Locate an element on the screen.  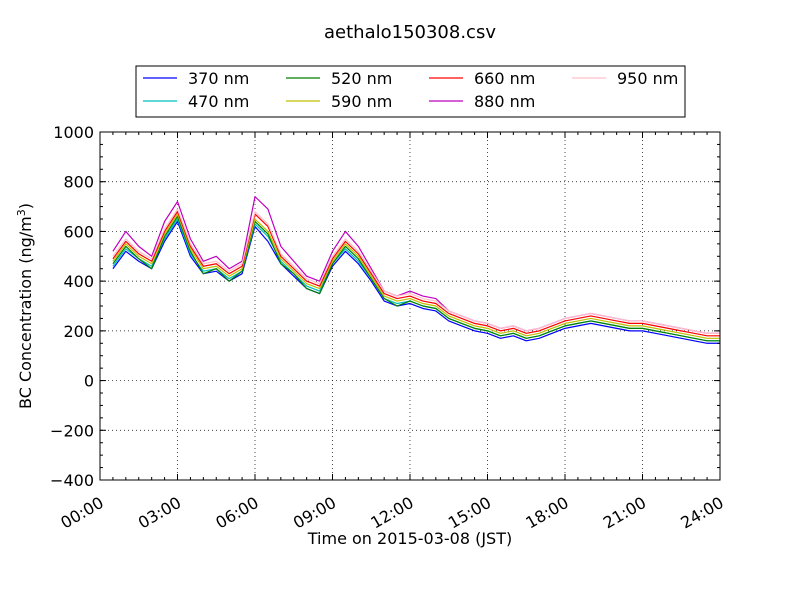
y-axis-label-superscript: 3 is located at coordinates (21, 212).